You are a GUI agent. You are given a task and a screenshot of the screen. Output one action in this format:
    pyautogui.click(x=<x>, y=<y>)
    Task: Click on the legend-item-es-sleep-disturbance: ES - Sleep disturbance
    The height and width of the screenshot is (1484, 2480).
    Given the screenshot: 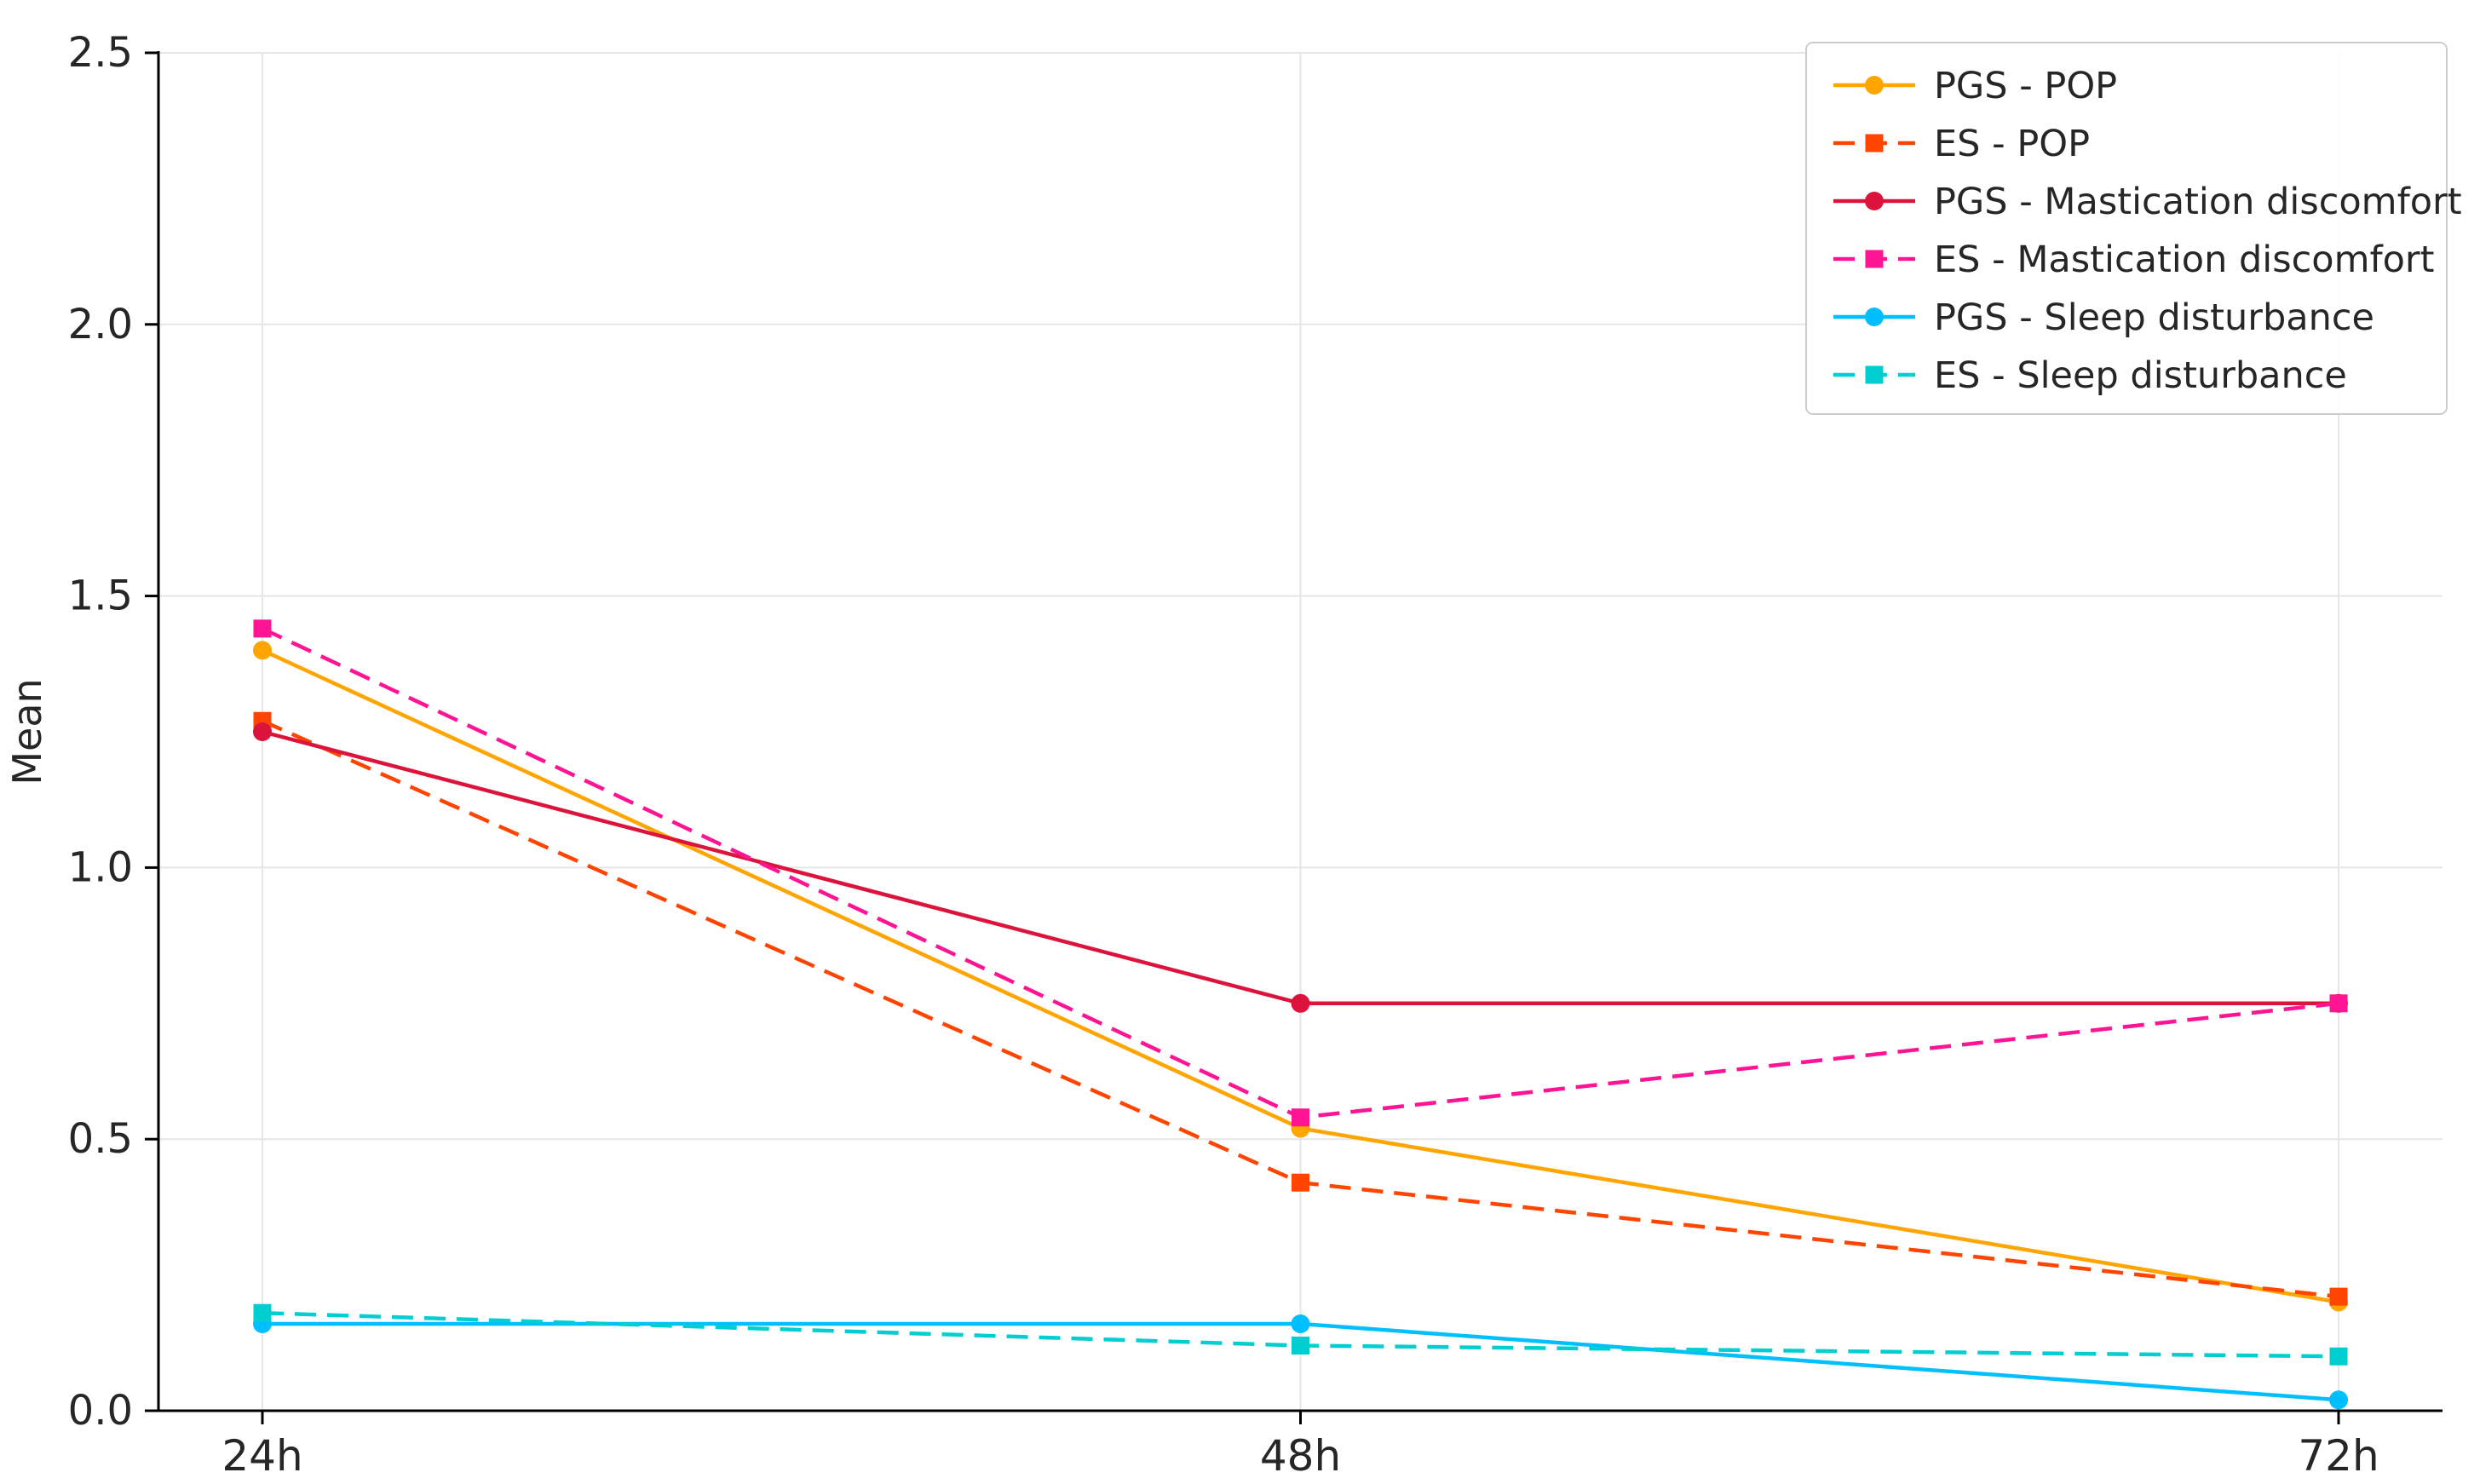 What is the action you would take?
    pyautogui.click(x=2090, y=375)
    